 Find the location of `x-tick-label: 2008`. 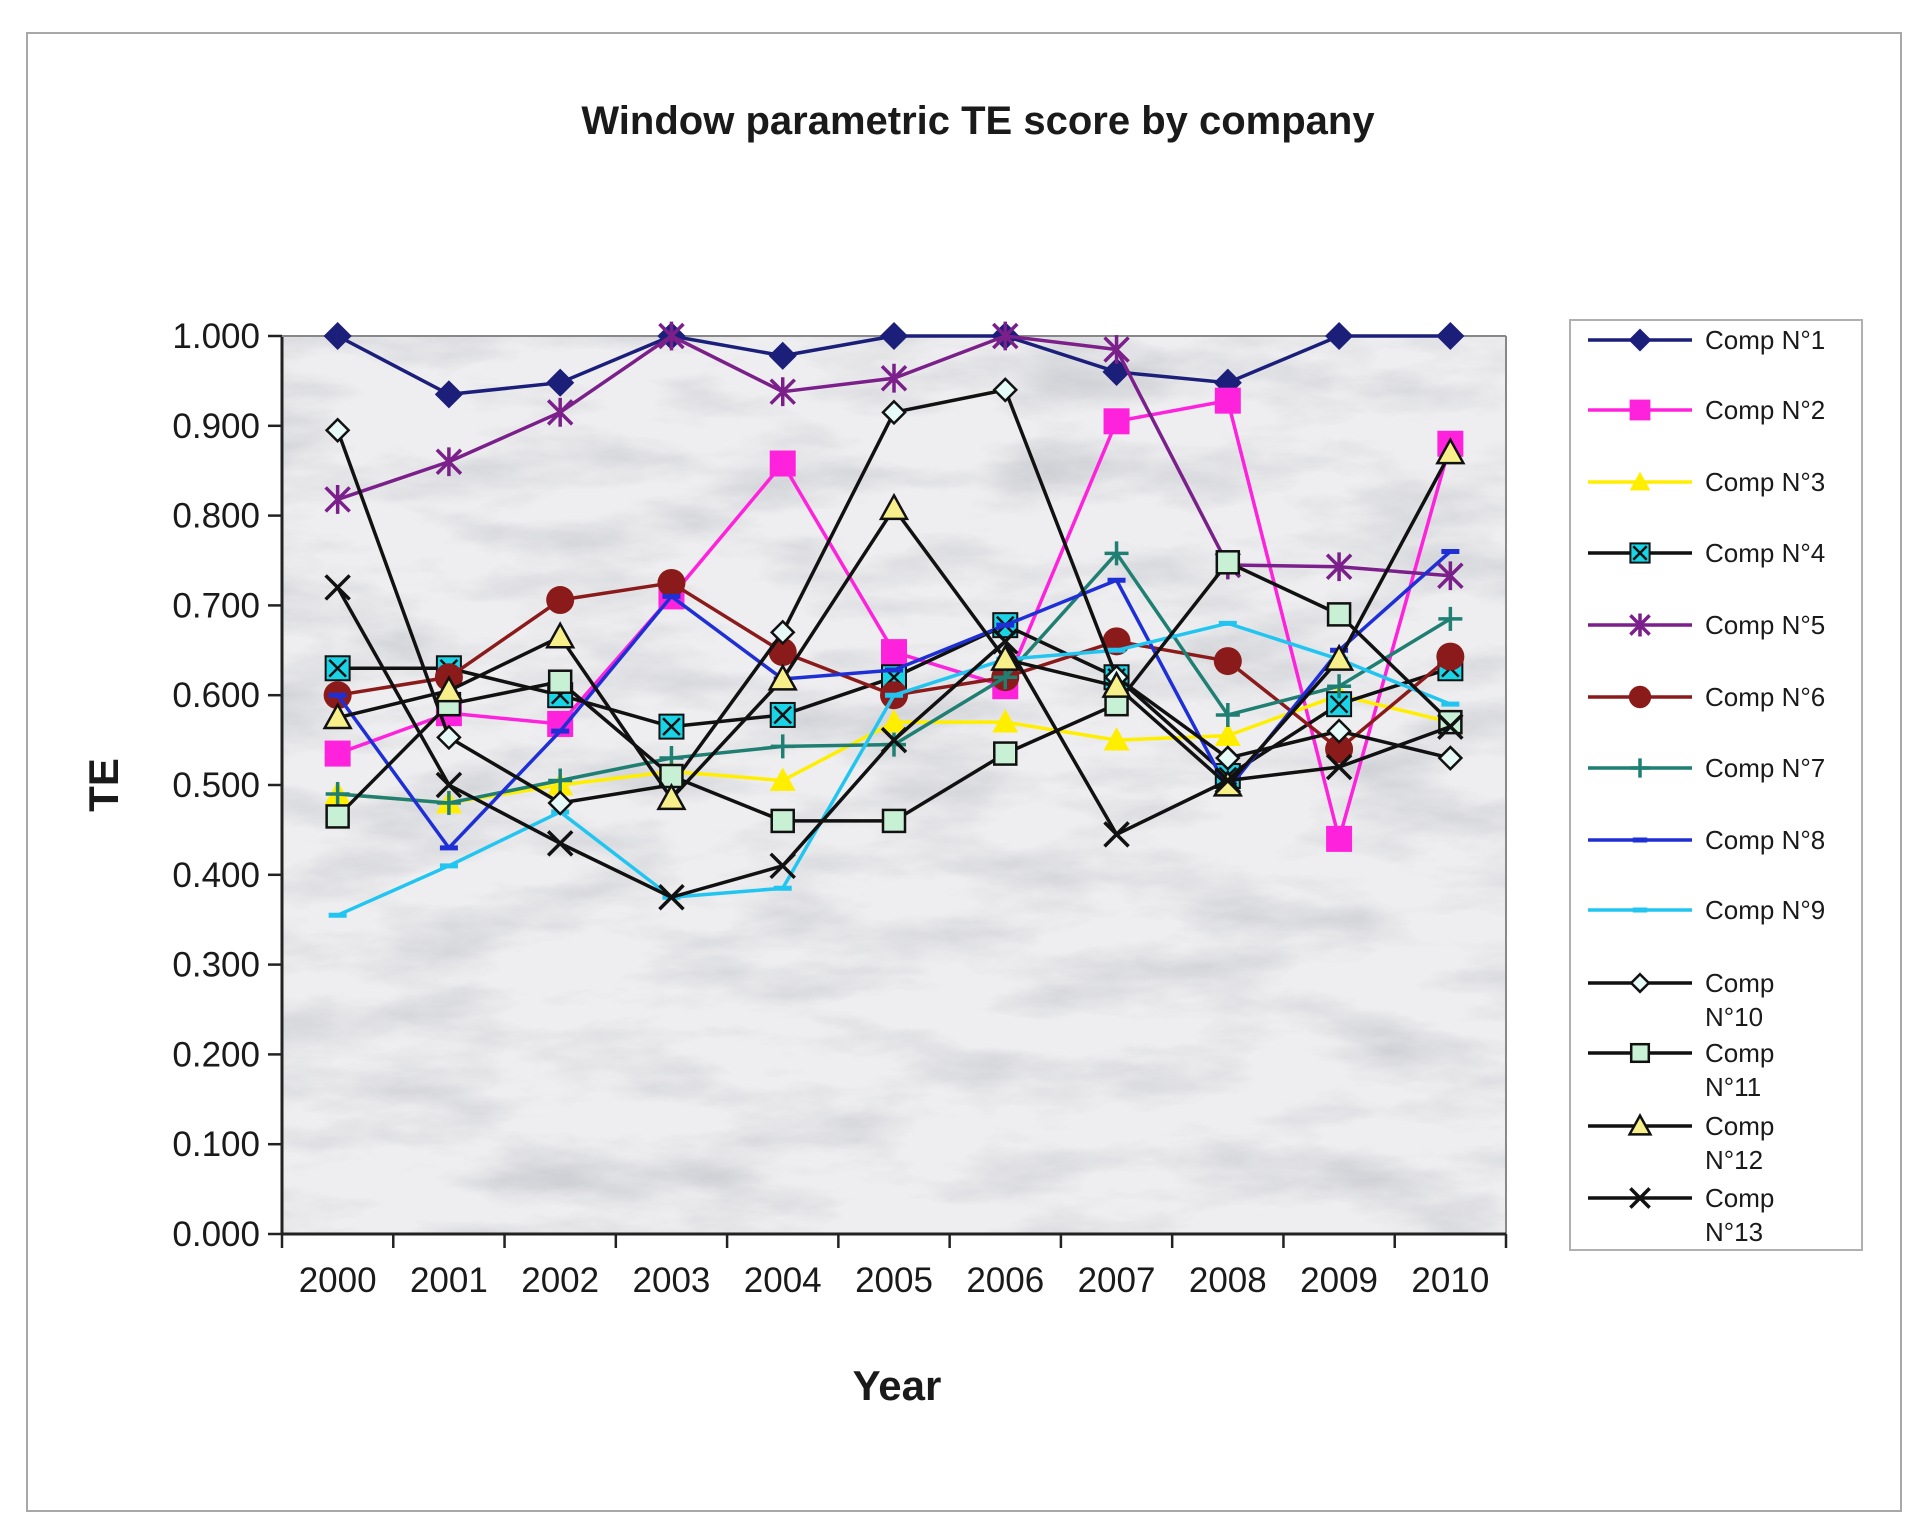

x-tick-label: 2008 is located at coordinates (1228, 1280).